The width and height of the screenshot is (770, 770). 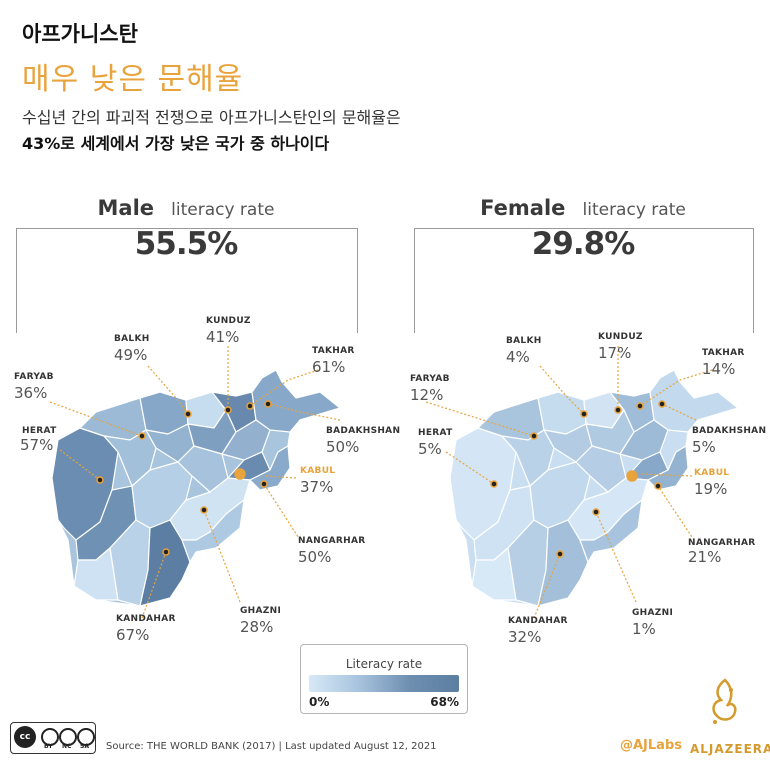 I want to click on female-value-nangarhar: 21%, so click(x=705, y=557).